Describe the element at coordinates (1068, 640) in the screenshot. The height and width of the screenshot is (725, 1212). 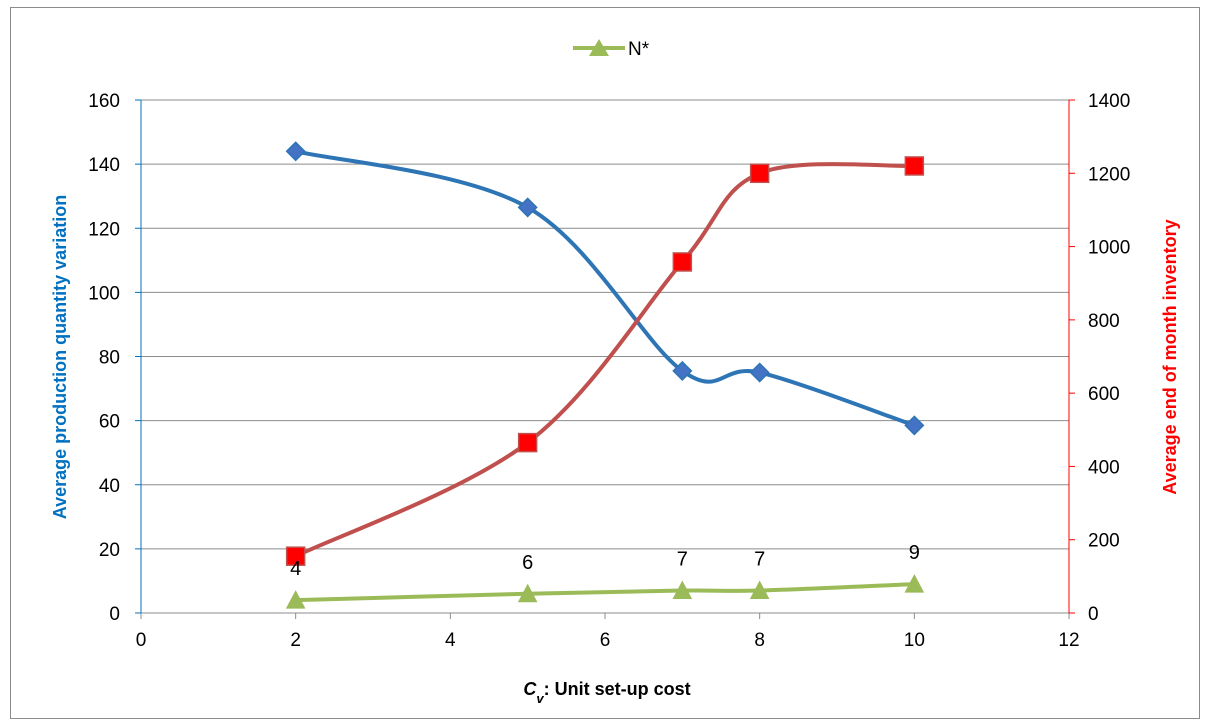
I see `x-tick-label: 12` at that location.